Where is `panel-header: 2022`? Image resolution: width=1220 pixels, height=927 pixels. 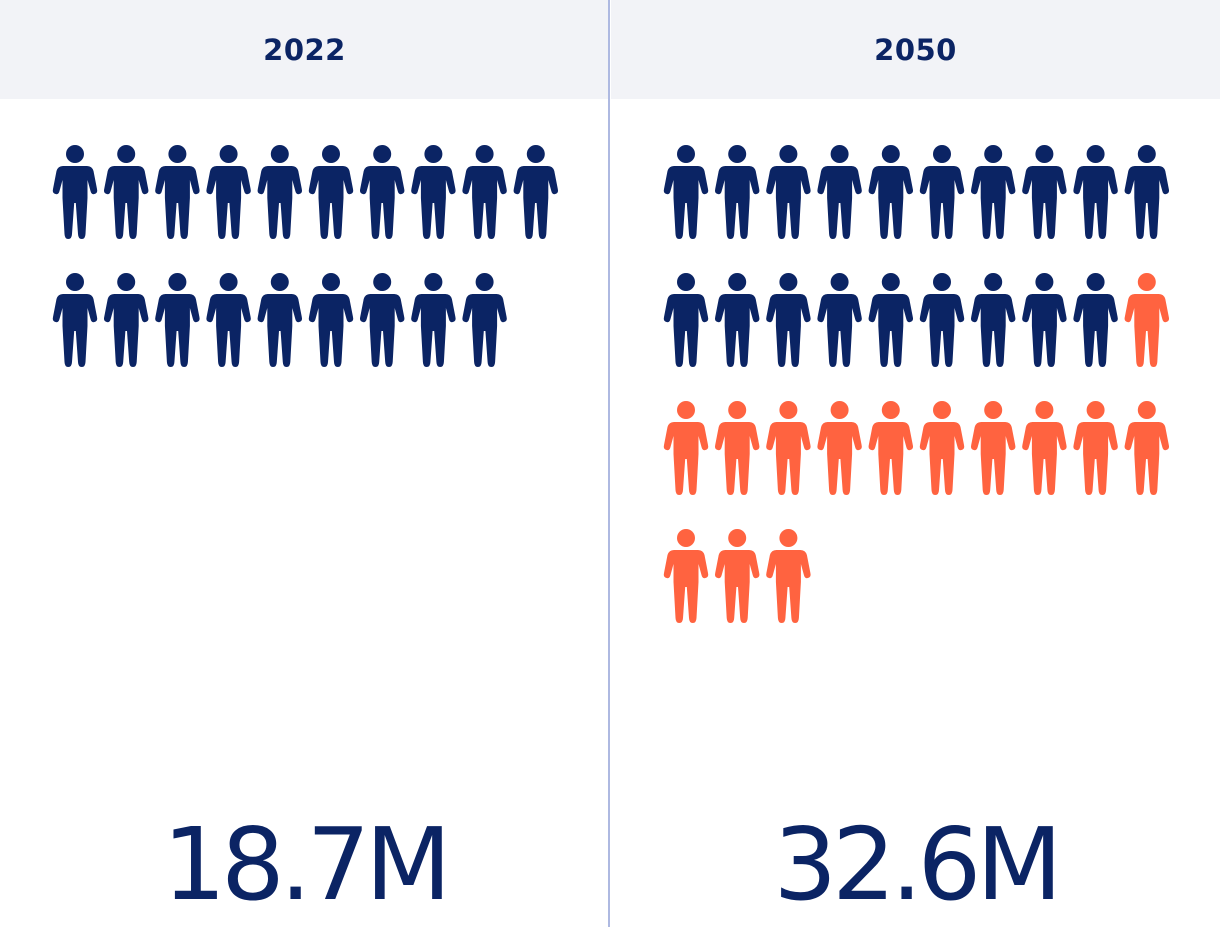 panel-header: 2022 is located at coordinates (304, 49).